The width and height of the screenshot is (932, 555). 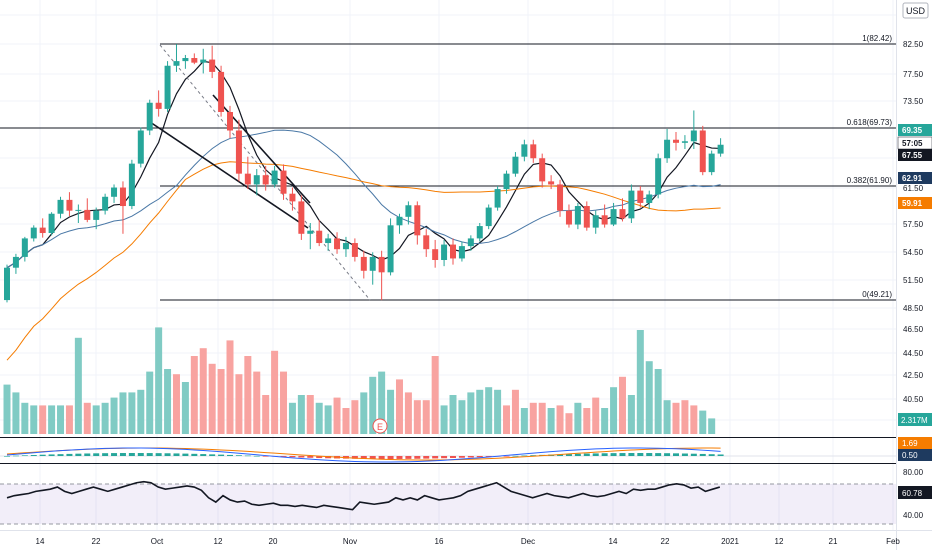 What do you see at coordinates (261, 149) in the screenshot?
I see `trendline-upper` at bounding box center [261, 149].